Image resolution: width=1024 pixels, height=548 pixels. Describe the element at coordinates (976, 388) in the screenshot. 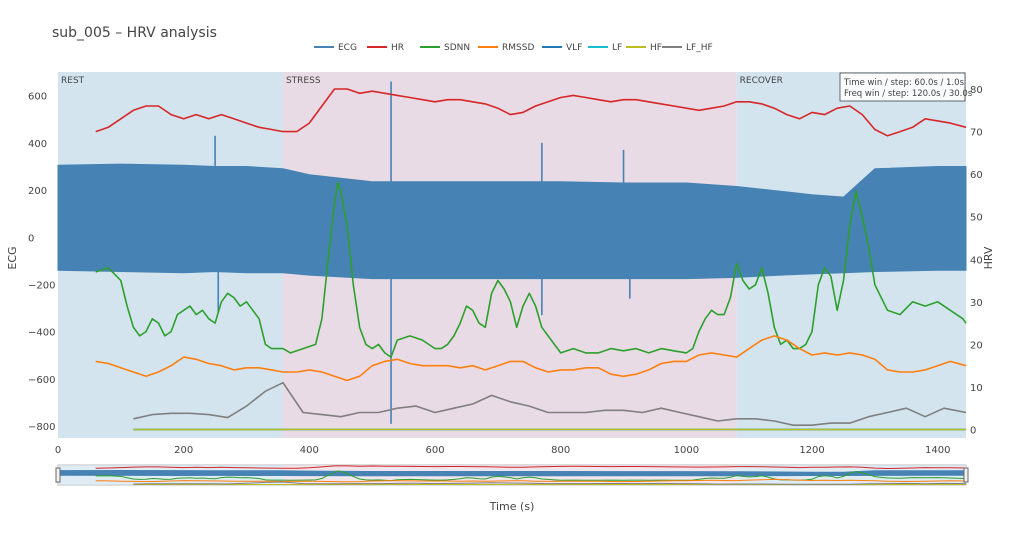

I see `y-right-tick-label: 10` at that location.